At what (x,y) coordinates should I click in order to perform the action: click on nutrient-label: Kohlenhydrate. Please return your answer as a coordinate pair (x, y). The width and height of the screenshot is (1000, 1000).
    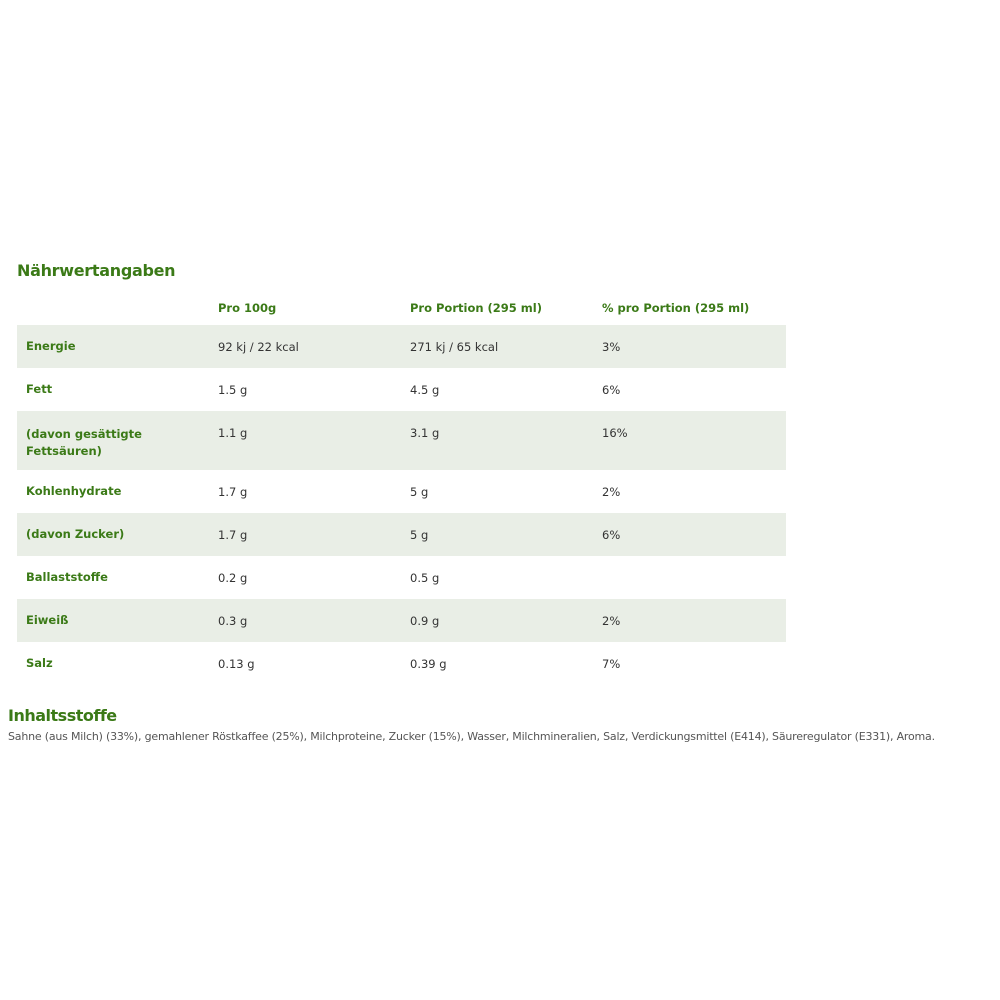
    Looking at the image, I should click on (74, 491).